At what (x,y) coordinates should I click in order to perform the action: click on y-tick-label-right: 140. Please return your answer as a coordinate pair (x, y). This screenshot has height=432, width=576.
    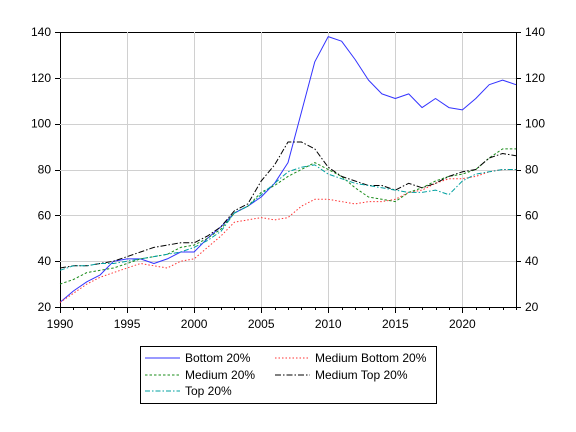
    Looking at the image, I should click on (535, 32).